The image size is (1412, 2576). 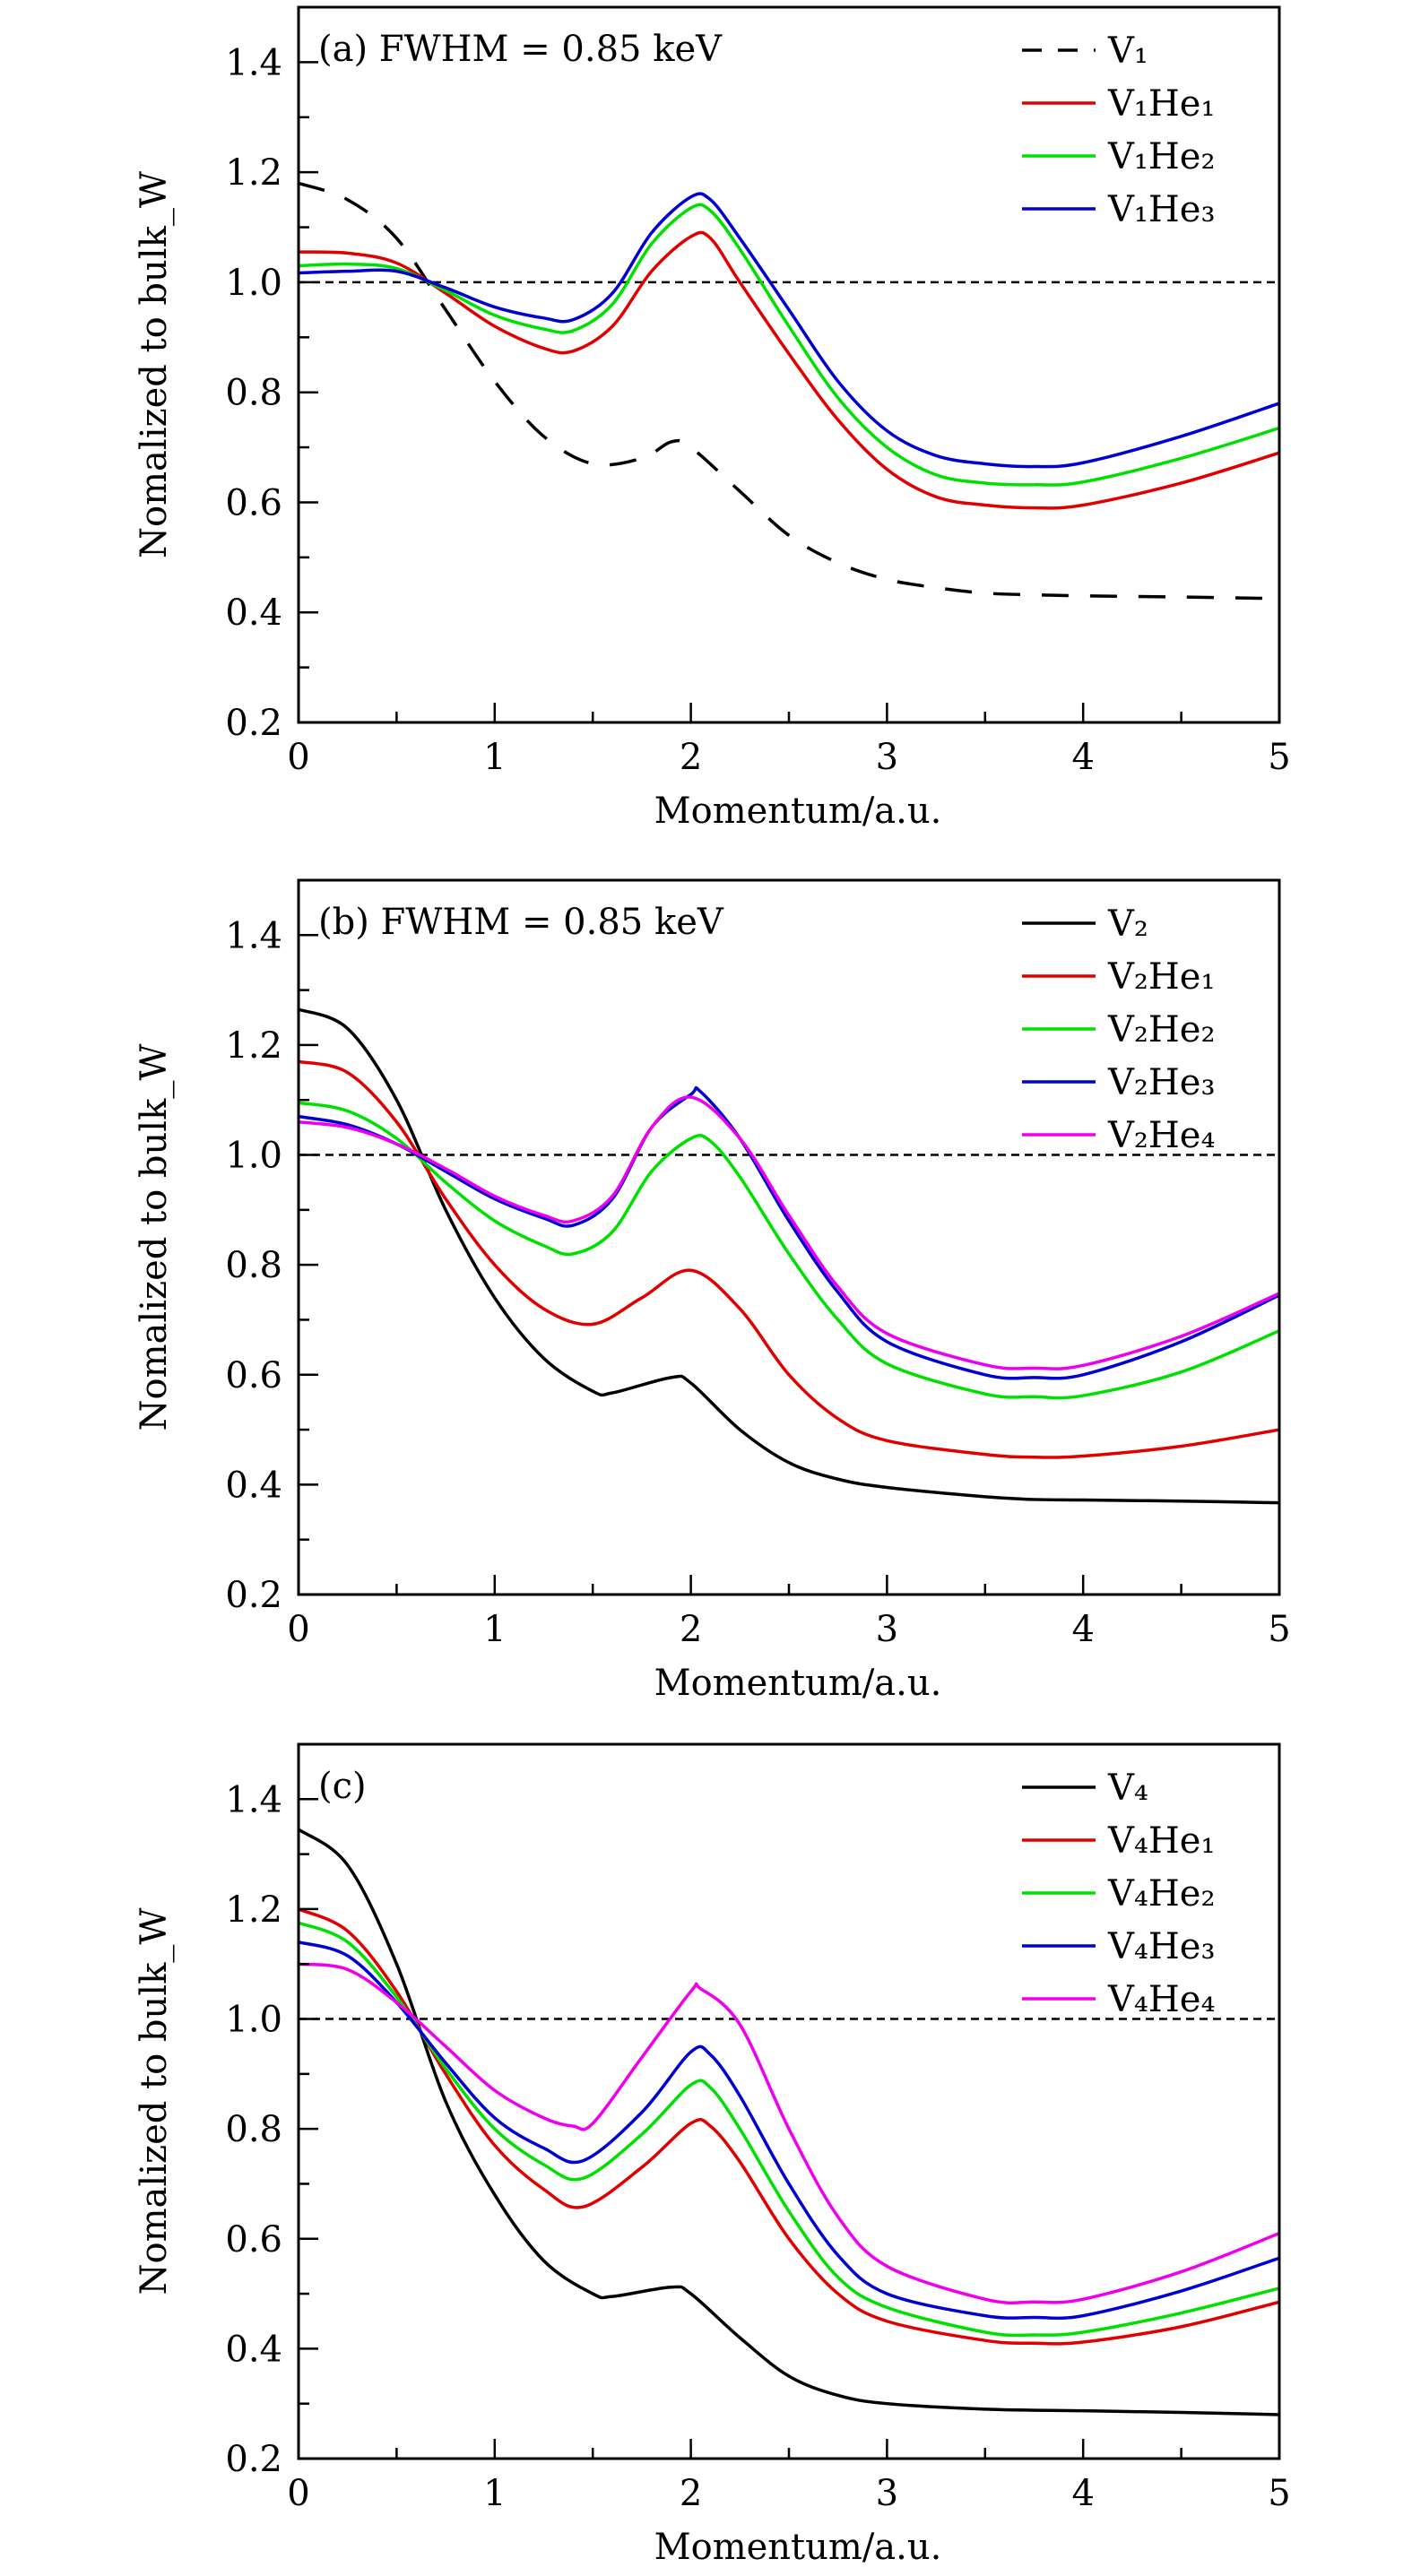 What do you see at coordinates (1161, 977) in the screenshot?
I see `legend-label: V₂He₁` at bounding box center [1161, 977].